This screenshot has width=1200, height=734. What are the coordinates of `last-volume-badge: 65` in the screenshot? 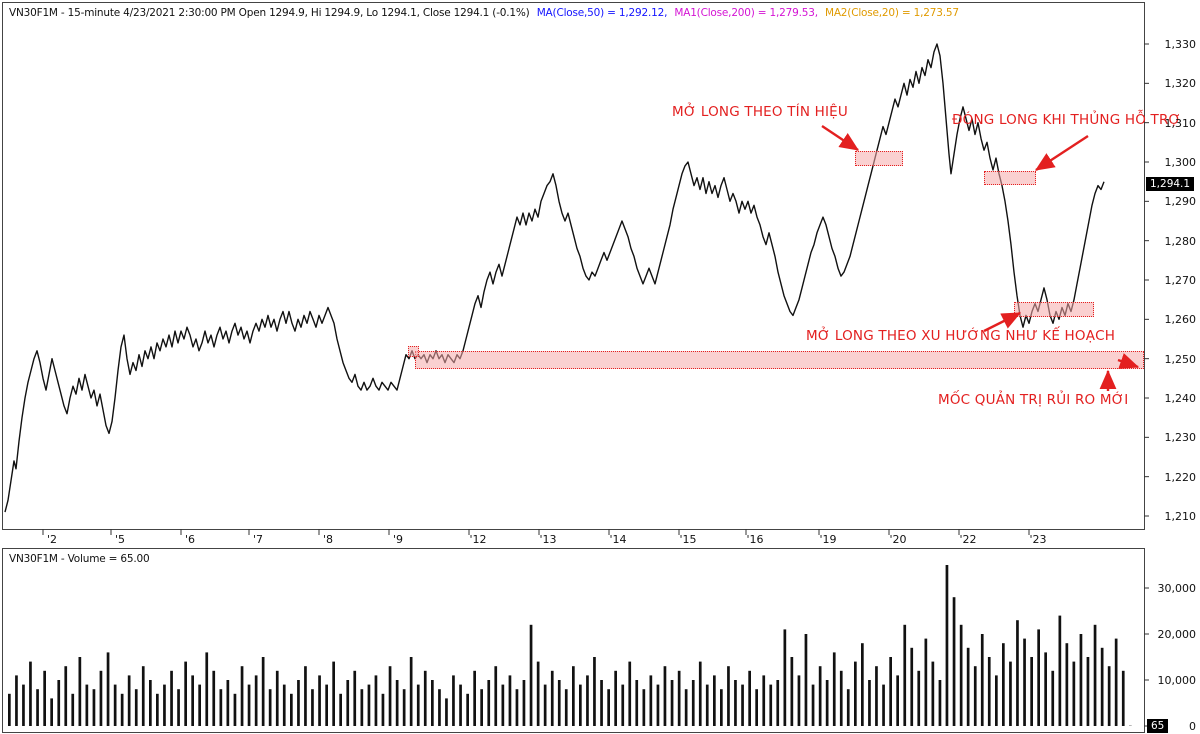 It's located at (1158, 726).